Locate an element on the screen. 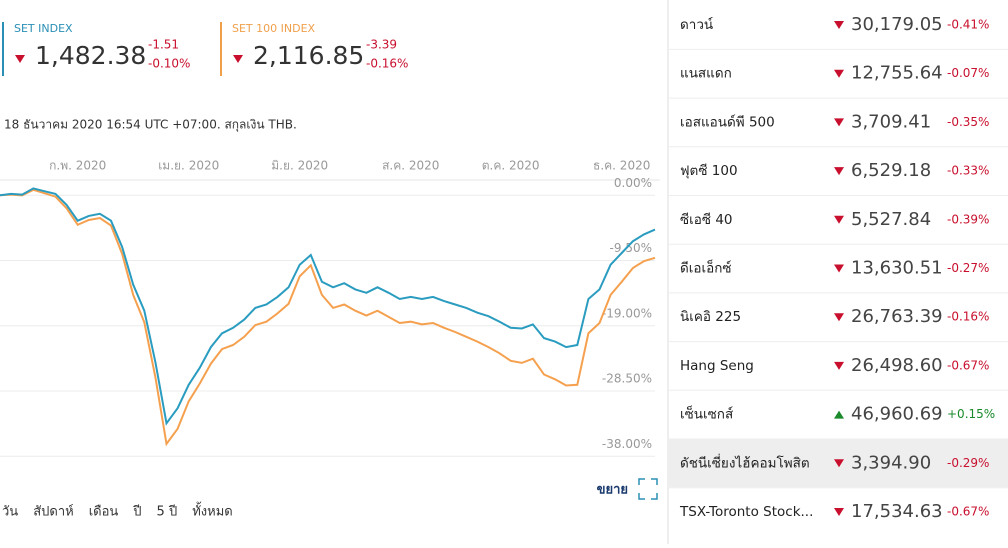  index-name: SET INDEX is located at coordinates (43, 28).